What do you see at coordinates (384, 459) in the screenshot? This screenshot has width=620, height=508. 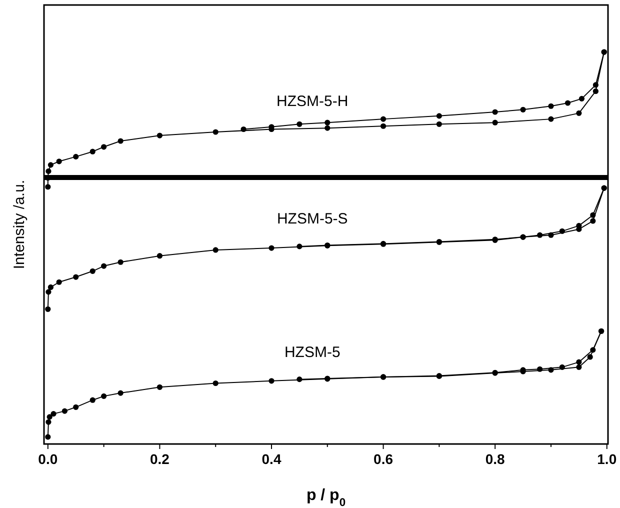 I see `x-tick-label: 0.6` at bounding box center [384, 459].